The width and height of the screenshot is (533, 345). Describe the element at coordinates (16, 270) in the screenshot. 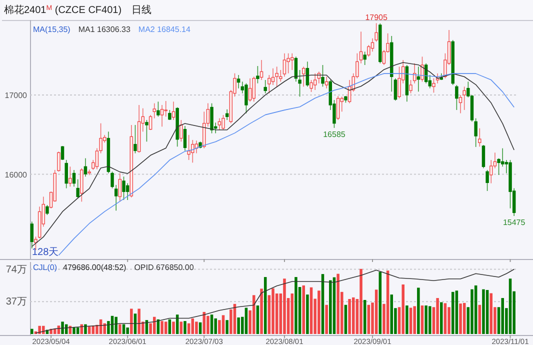

I see `y-tick-label: 74万` at that location.